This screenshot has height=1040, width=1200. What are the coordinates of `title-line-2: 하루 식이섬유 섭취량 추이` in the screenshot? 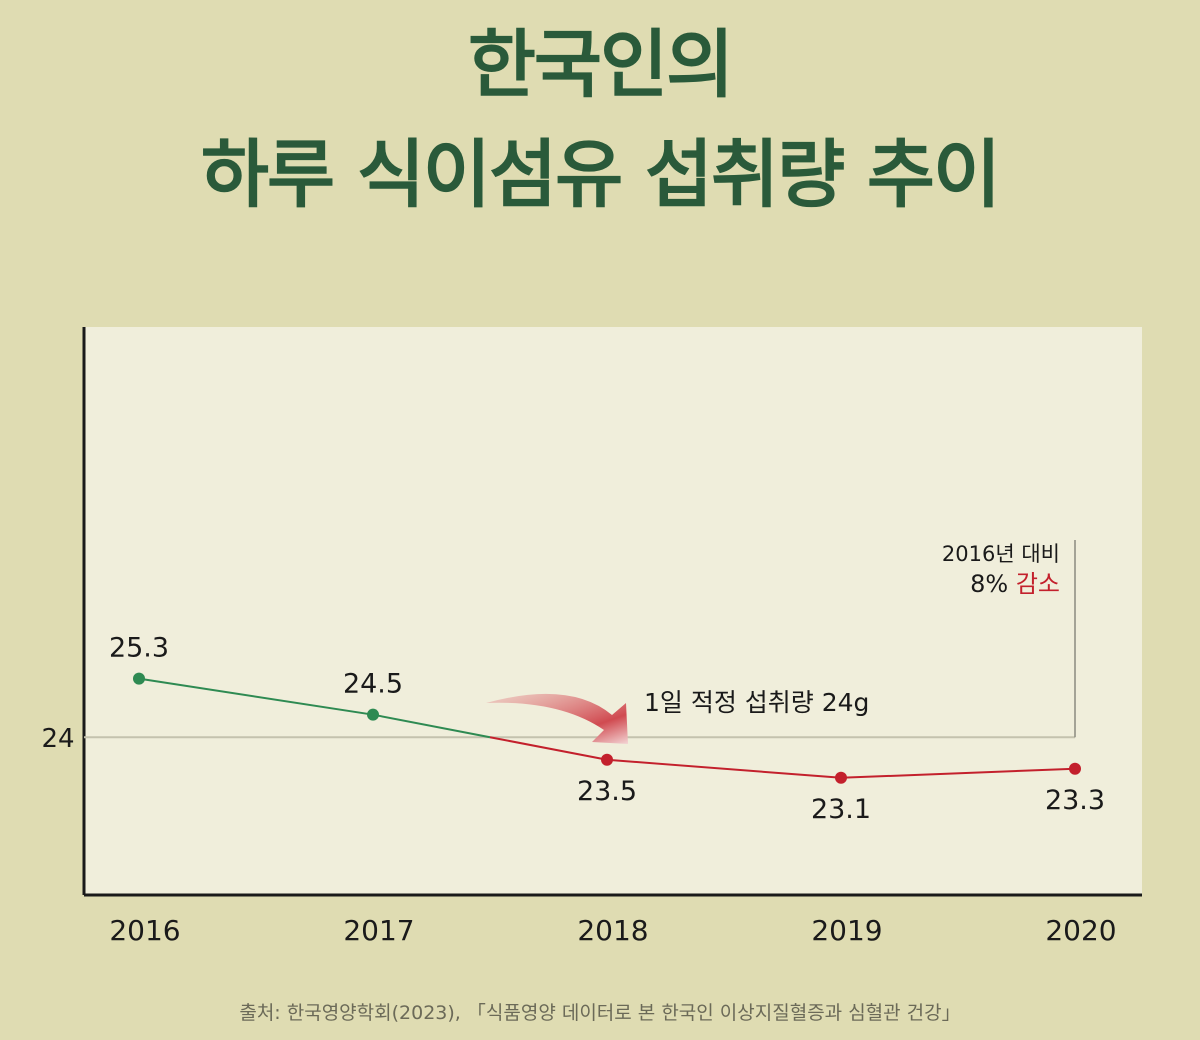 It's located at (600, 175).